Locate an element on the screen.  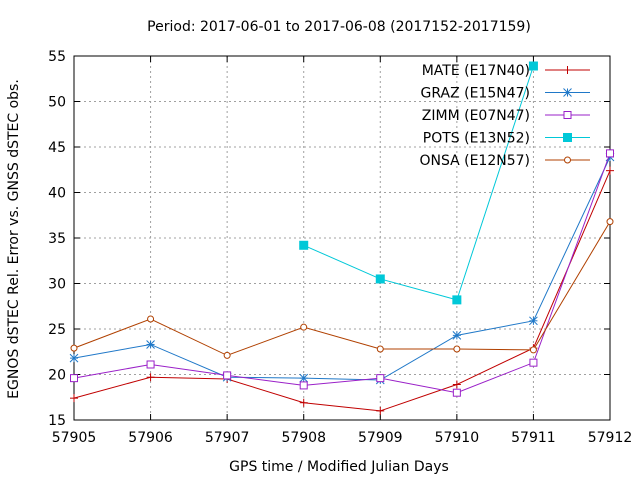
legend-entry: MATE (E17N40) is located at coordinates (506, 71).